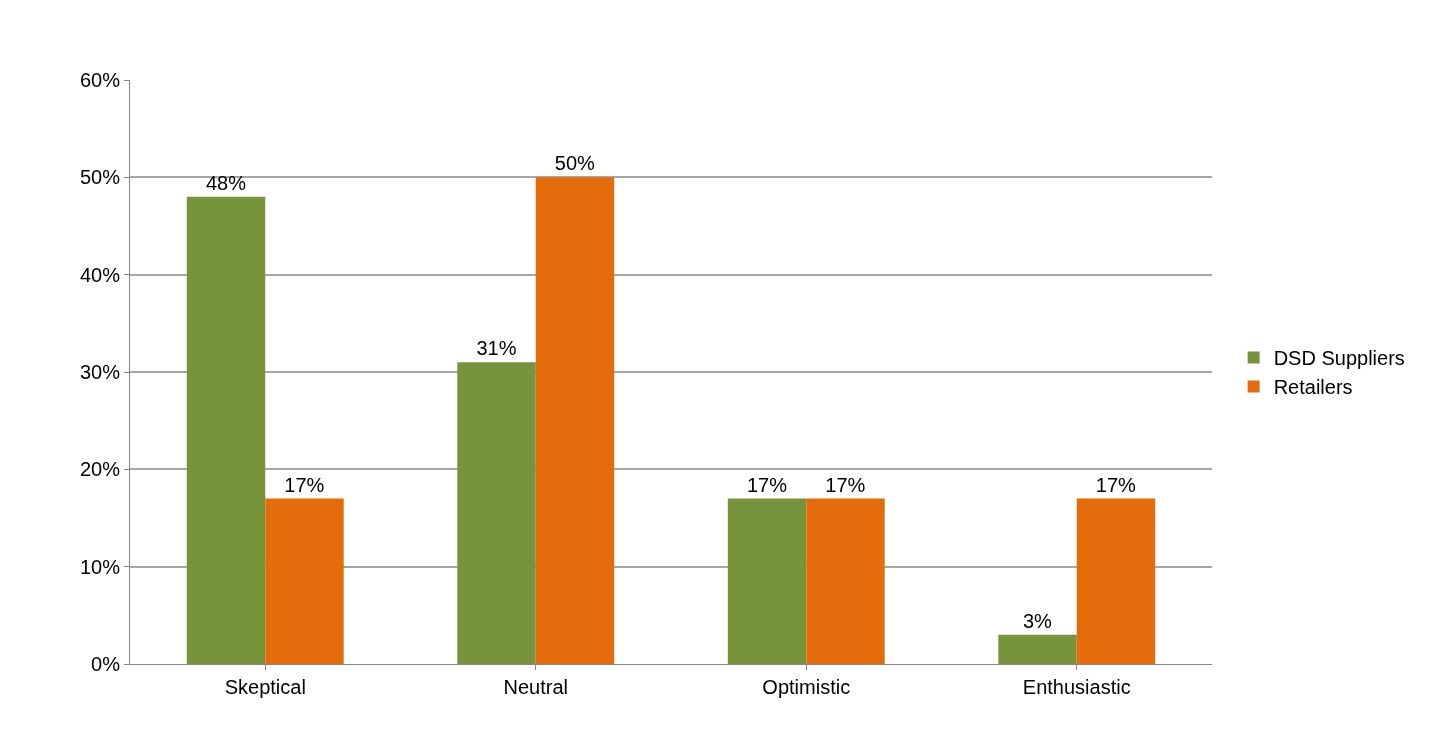 This screenshot has height=744, width=1442. Describe the element at coordinates (1076, 687) in the screenshot. I see `x-tick-label: Enthusiastic` at that location.